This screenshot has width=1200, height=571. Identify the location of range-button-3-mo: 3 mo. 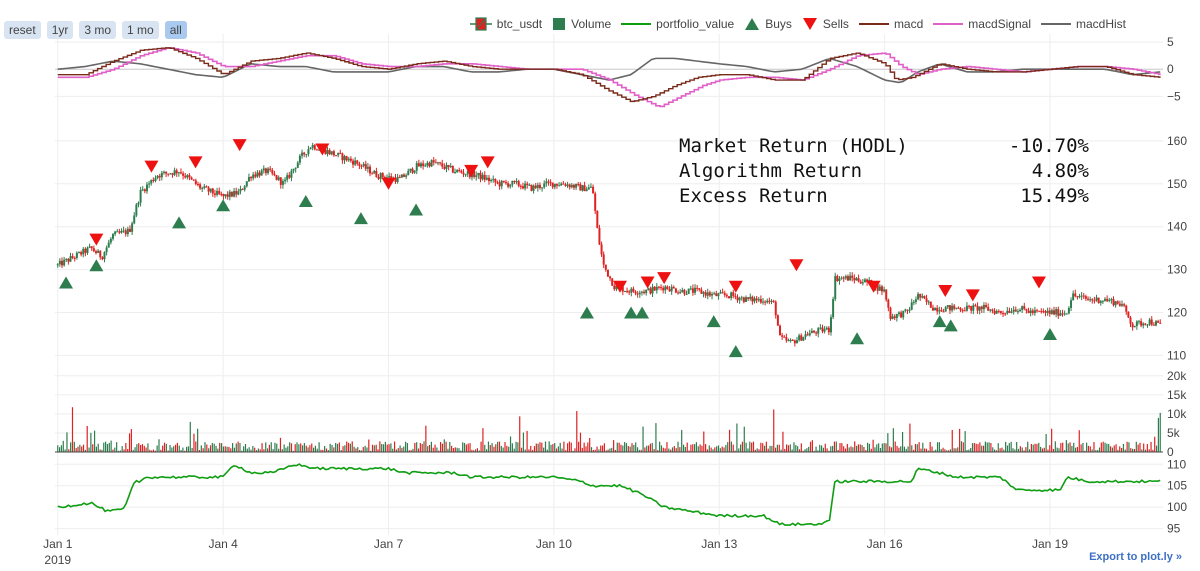
(98, 30).